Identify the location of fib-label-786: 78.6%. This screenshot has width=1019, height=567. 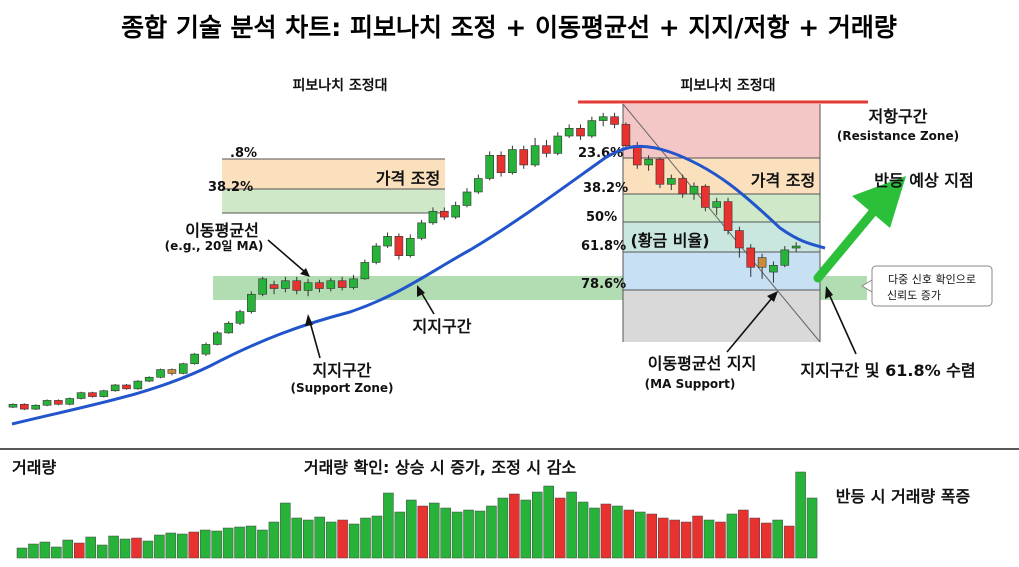
(603, 284).